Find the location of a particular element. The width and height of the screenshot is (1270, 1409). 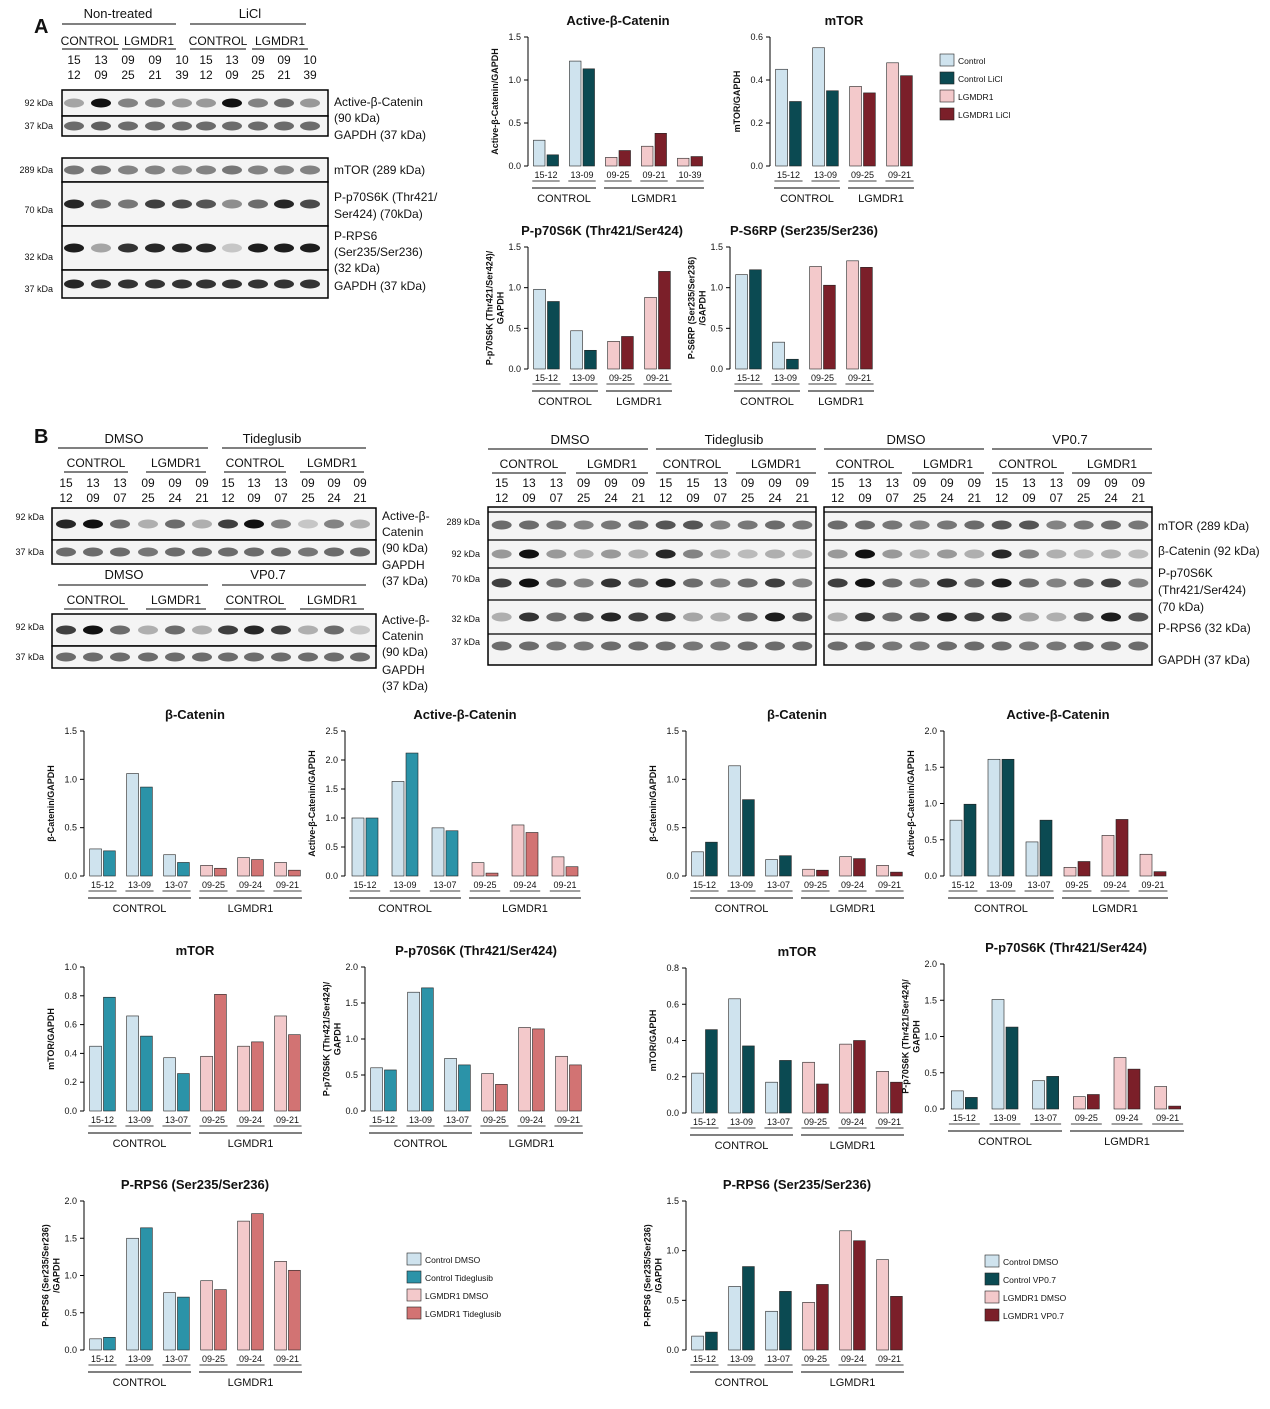

y-tick-label: 1.0 is located at coordinates (514, 288).